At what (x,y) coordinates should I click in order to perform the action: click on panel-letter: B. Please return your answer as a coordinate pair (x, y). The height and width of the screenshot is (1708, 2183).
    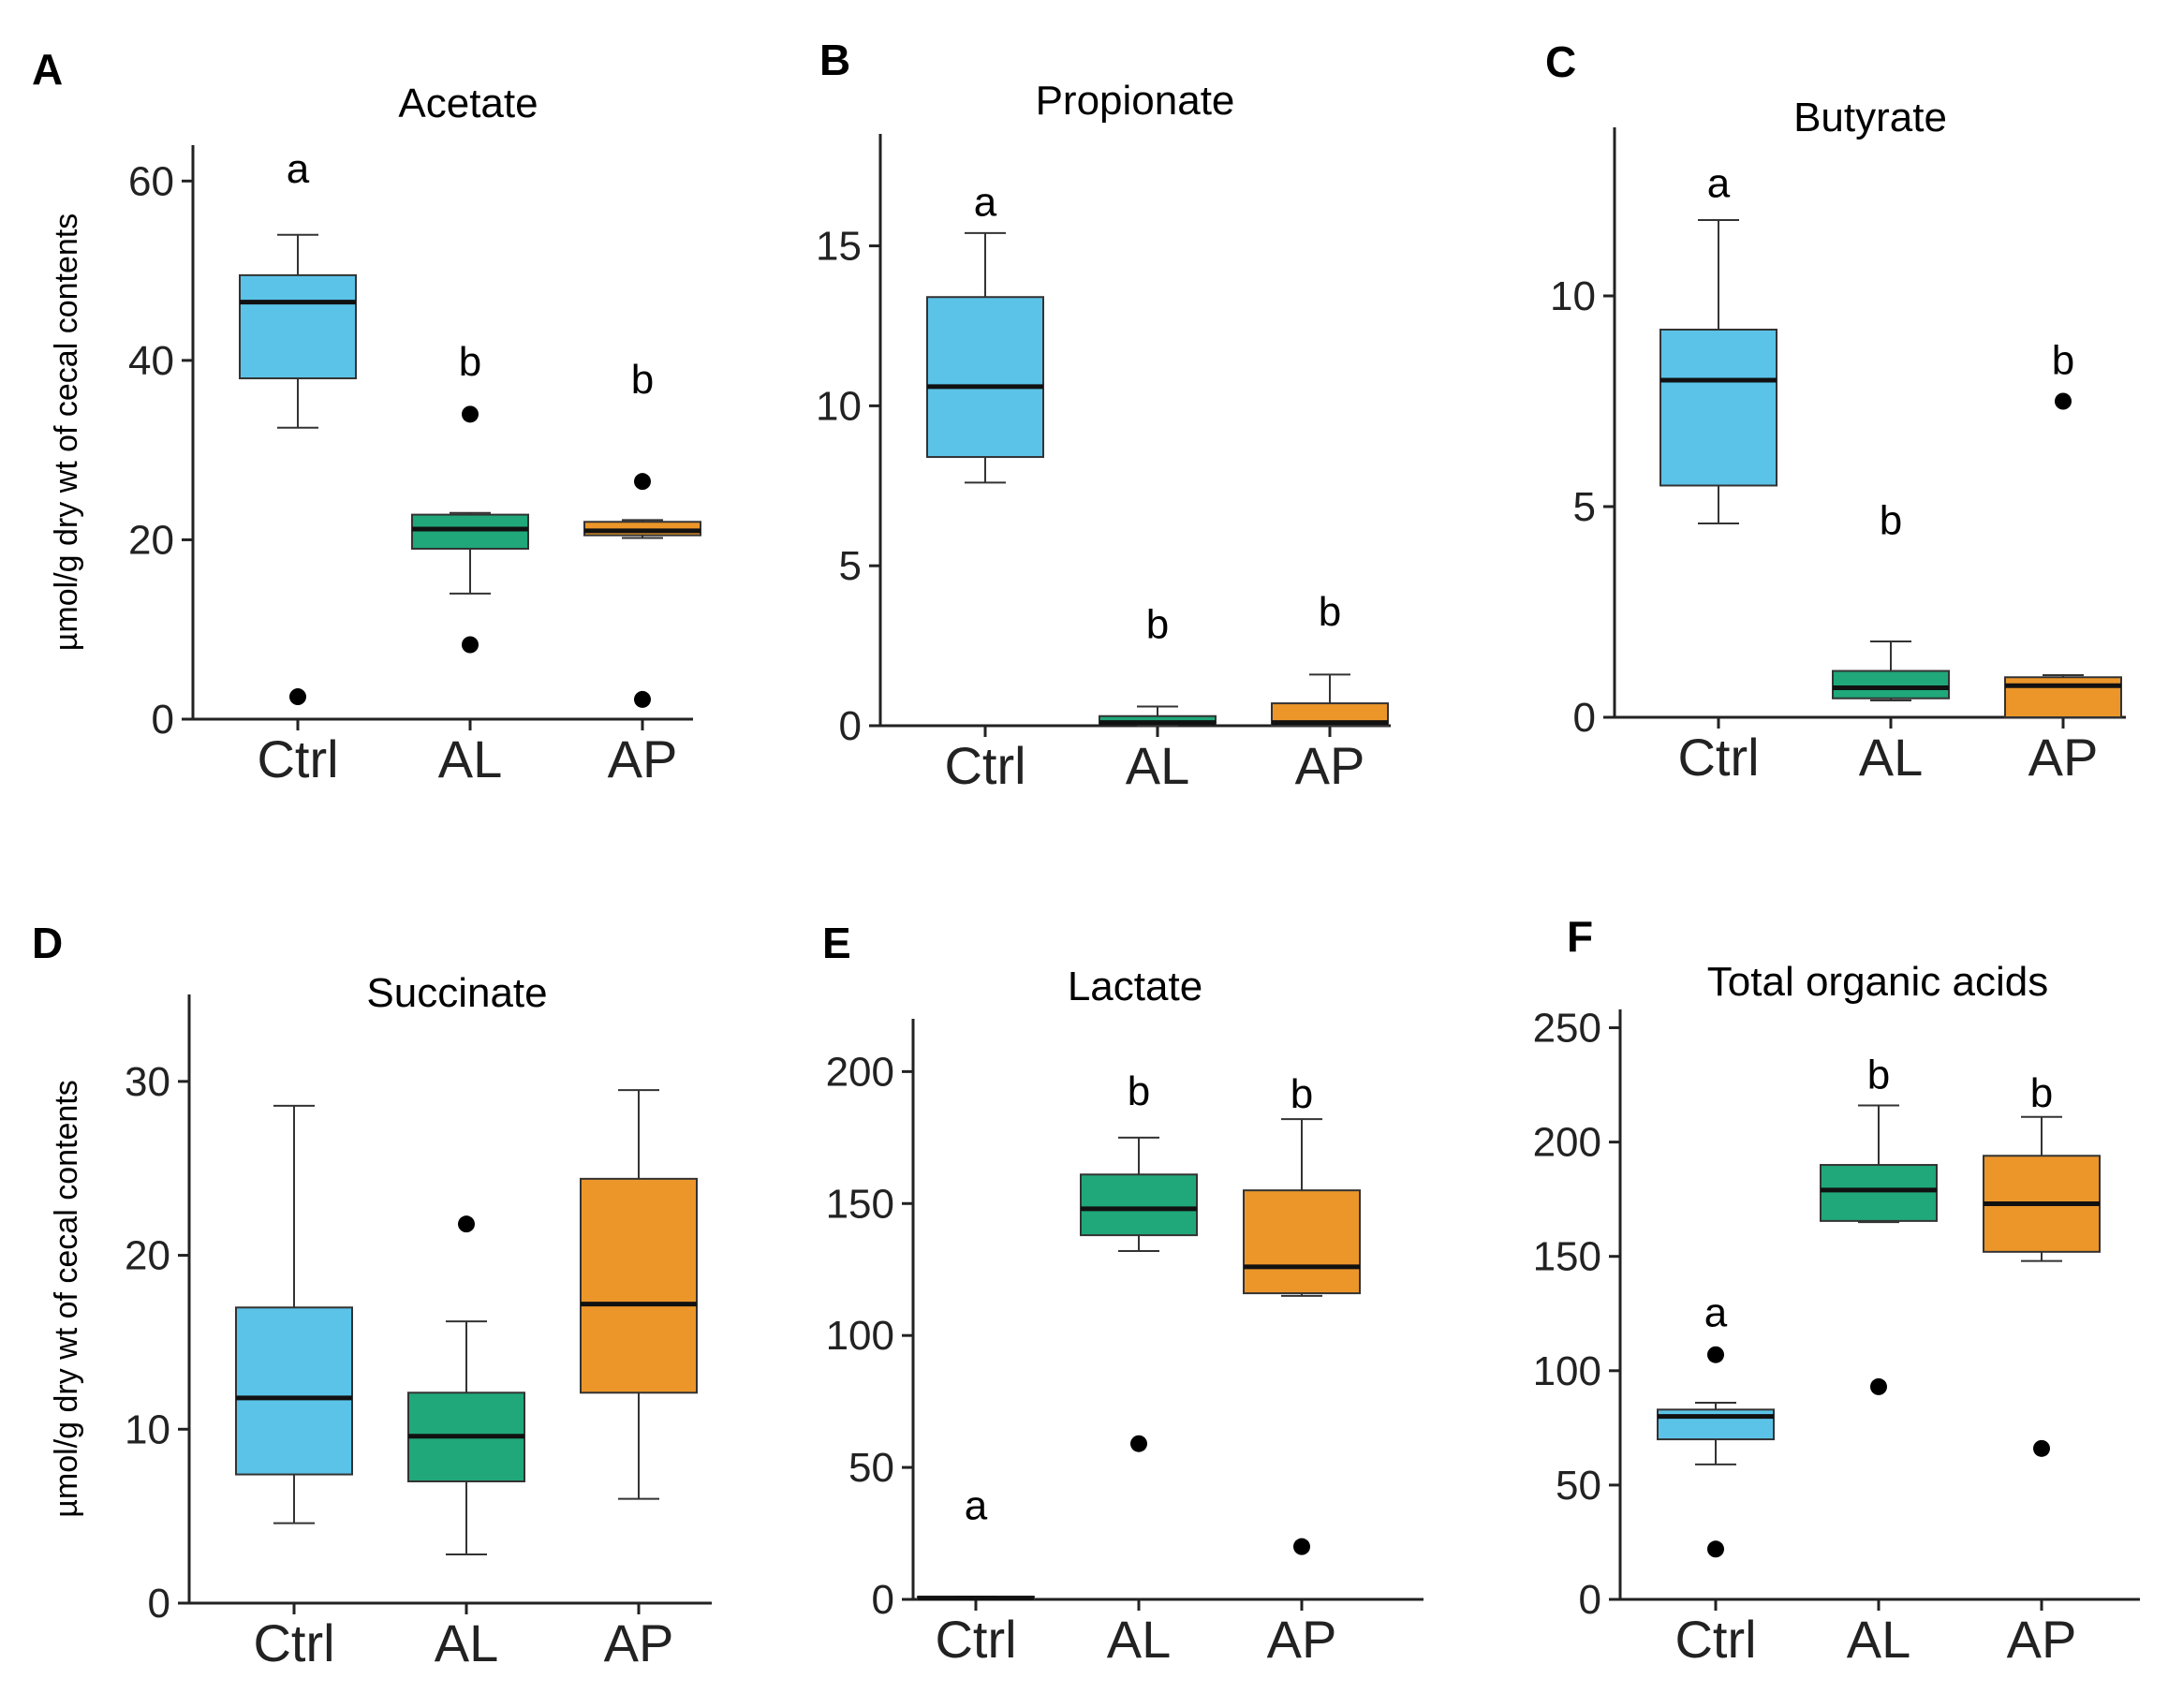
    Looking at the image, I should click on (835, 60).